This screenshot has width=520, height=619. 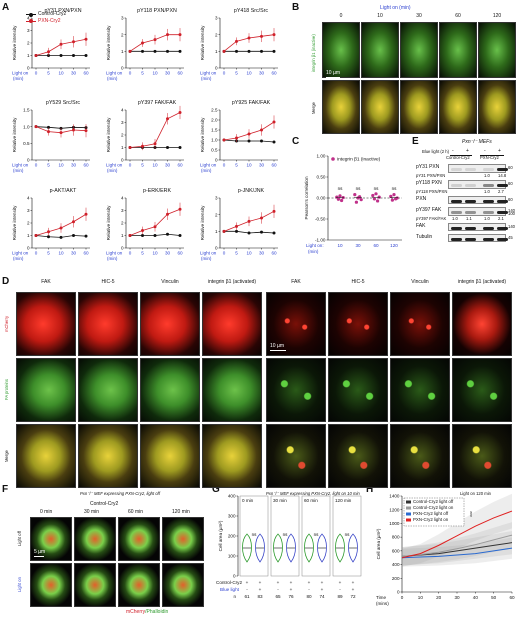 What do you see at coordinates (291, 589) in the screenshot?
I see `sign-light: +` at bounding box center [291, 589].